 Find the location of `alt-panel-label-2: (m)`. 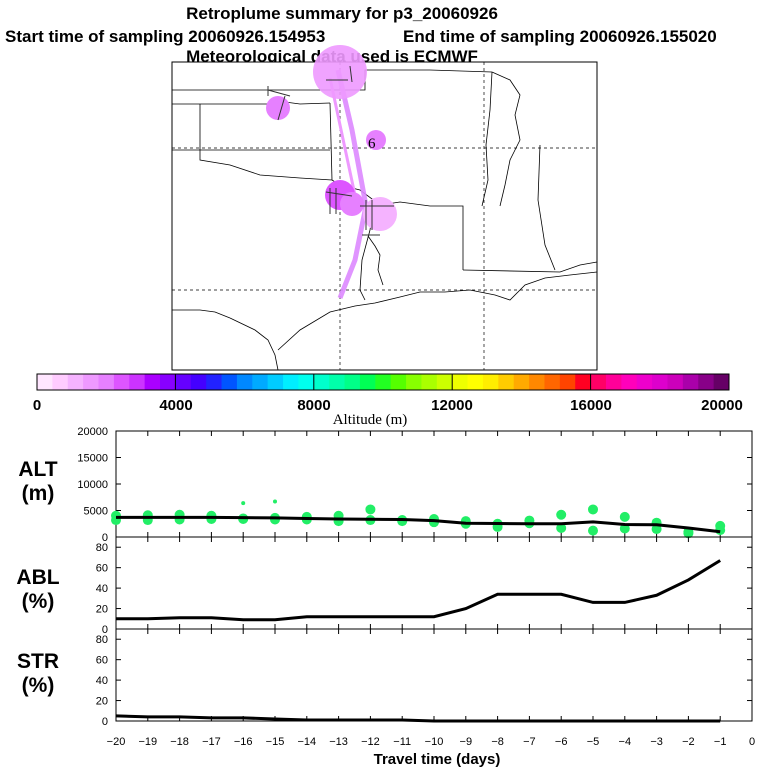

alt-panel-label-2: (m) is located at coordinates (38, 493).